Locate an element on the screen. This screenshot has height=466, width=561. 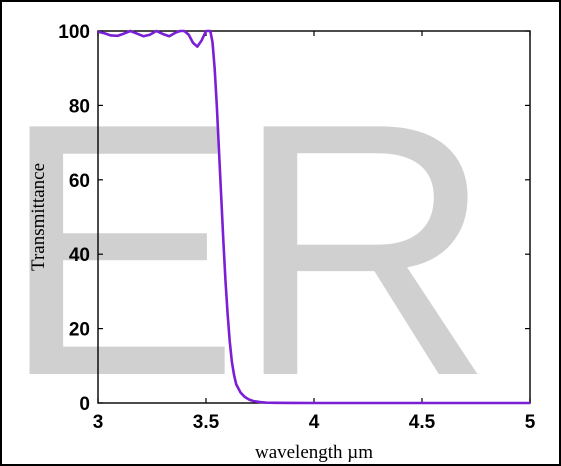
y-tick-label: 100 is located at coordinates (74, 32).